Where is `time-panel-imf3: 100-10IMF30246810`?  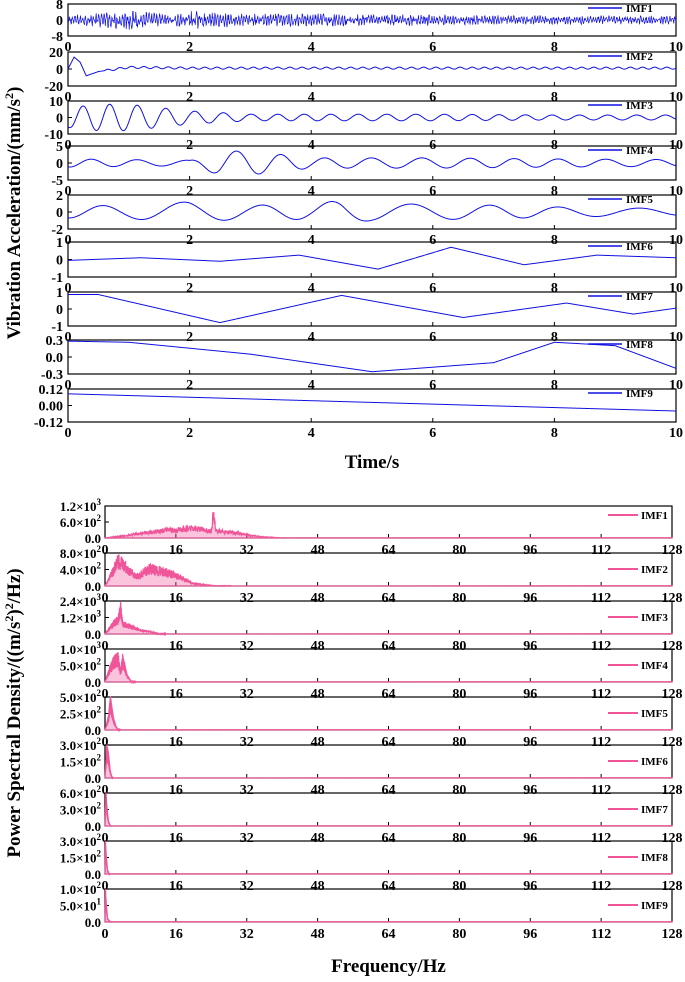 time-panel-imf3: 100-10IMF30246810 is located at coordinates (363, 124).